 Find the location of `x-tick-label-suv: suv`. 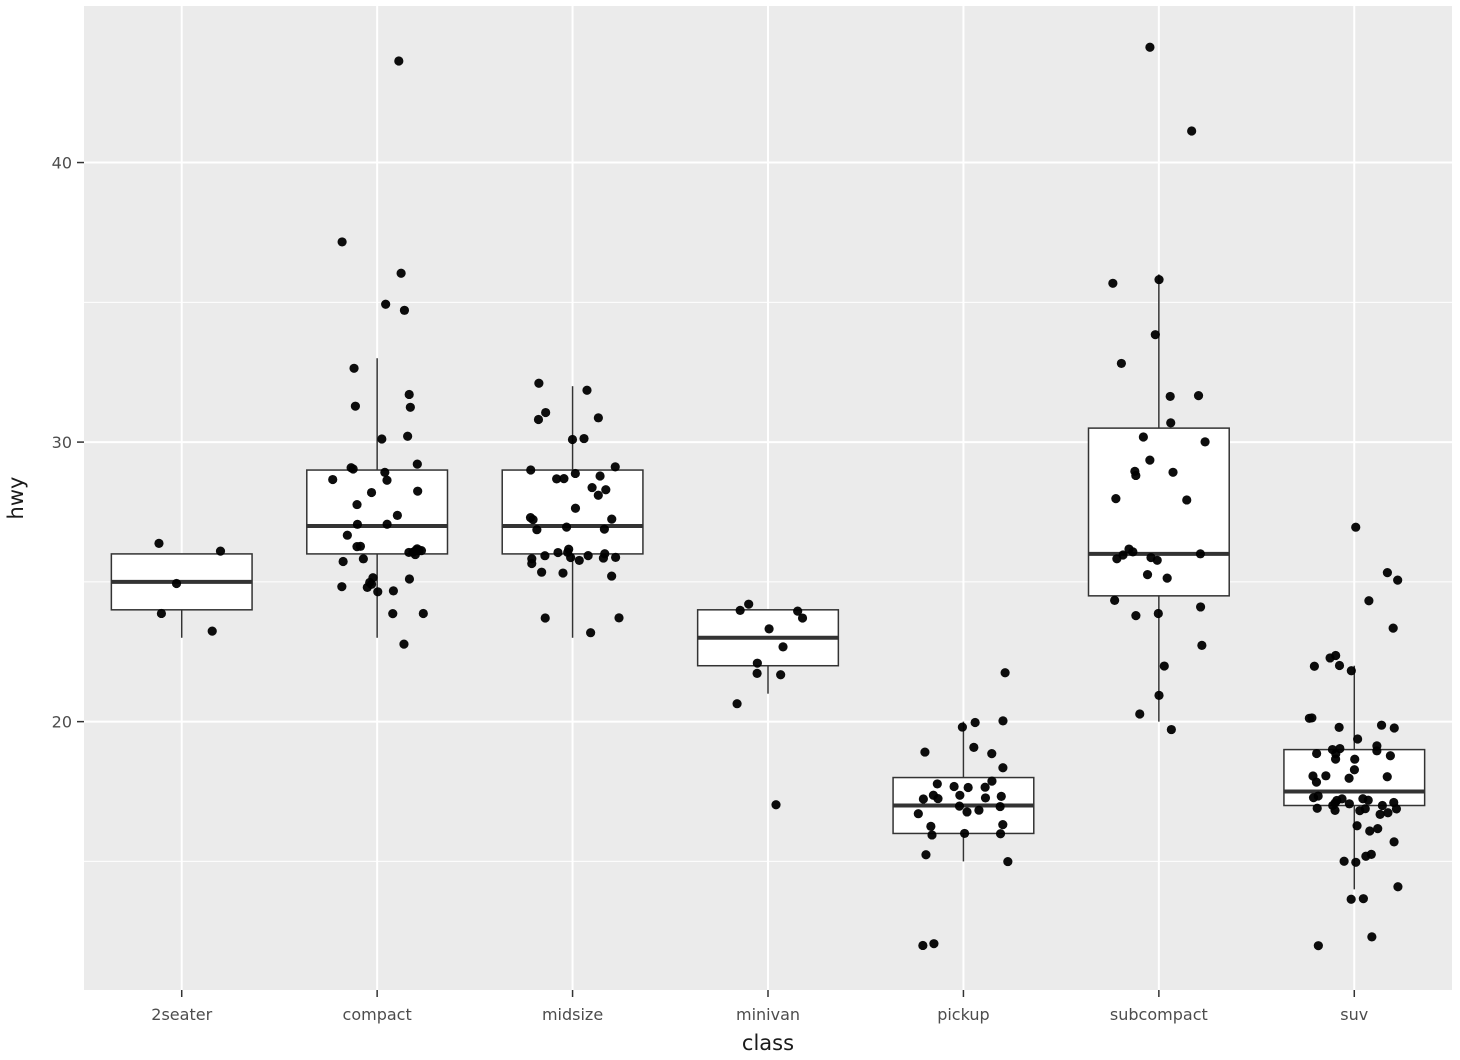

x-tick-label-suv: suv is located at coordinates (1354, 1014).